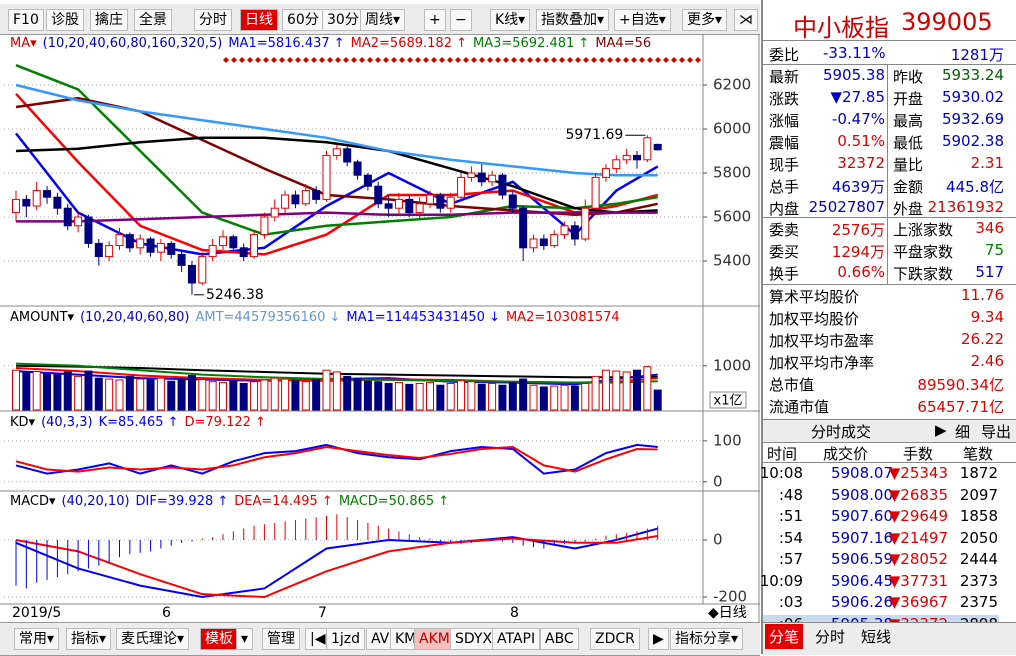 Image resolution: width=1016 pixels, height=656 pixels. Describe the element at coordinates (245, 639) in the screenshot. I see `toolbar-button: ▾` at that location.